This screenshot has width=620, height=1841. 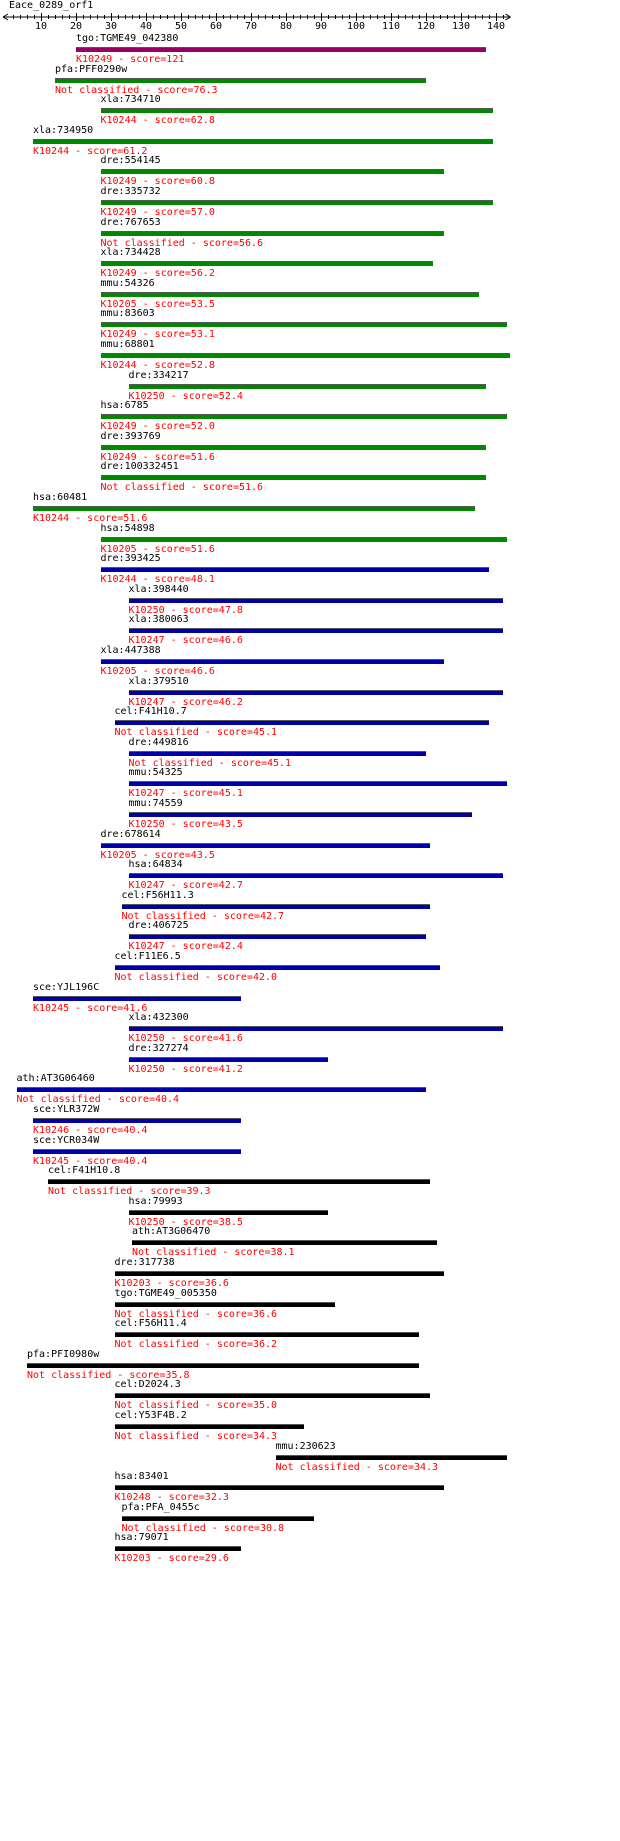 What do you see at coordinates (310, 1367) in the screenshot?
I see `hit-row: pfa:PFI0980w Not classified - score=35.8` at bounding box center [310, 1367].